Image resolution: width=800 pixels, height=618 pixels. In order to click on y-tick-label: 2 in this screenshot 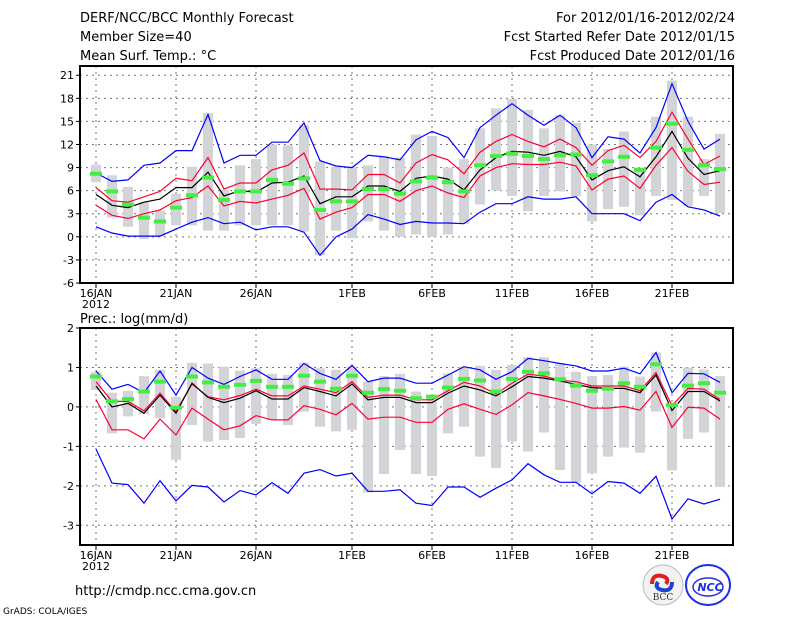, I will do `click(70, 328)`.